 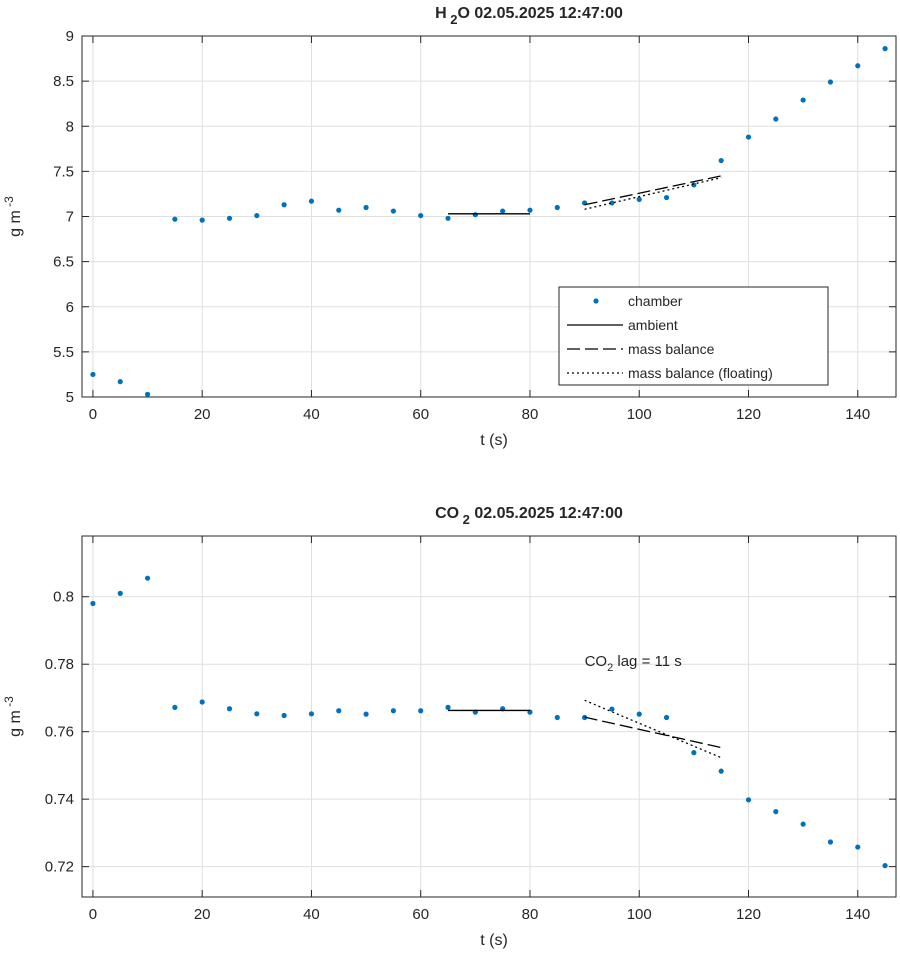 I want to click on y-tick-label: 8, so click(x=70, y=126).